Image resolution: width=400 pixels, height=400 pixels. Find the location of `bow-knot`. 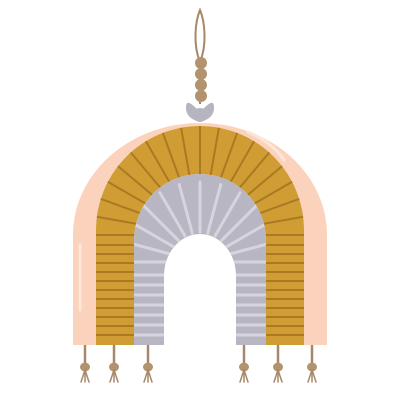

bow-knot is located at coordinates (200, 112).